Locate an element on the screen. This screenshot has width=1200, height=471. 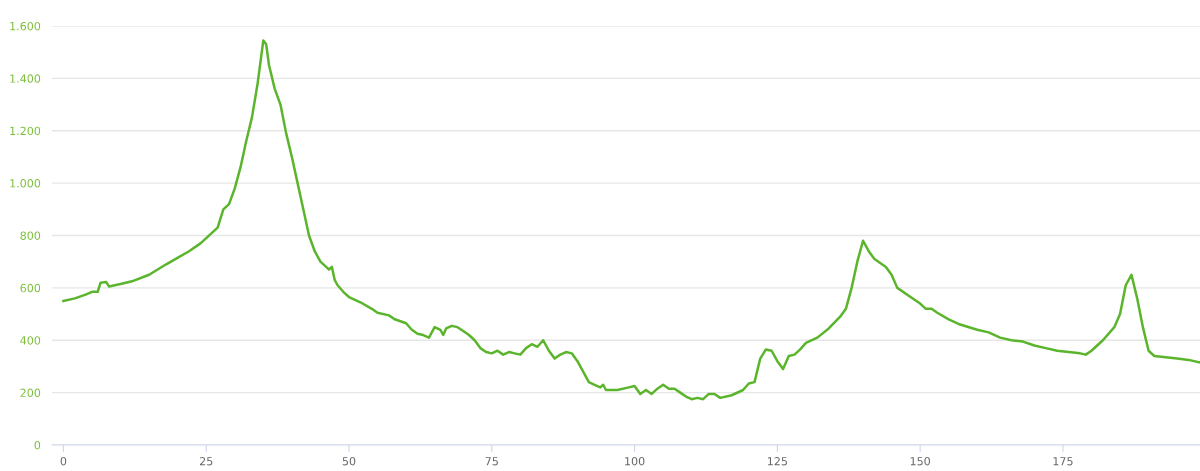
x-tick-label: 100 is located at coordinates (635, 461).